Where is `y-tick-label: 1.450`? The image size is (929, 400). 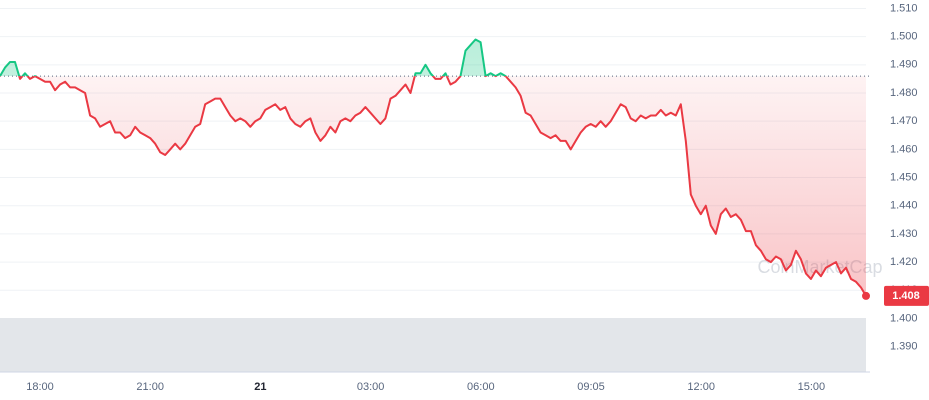 y-tick-label: 1.450 is located at coordinates (904, 177).